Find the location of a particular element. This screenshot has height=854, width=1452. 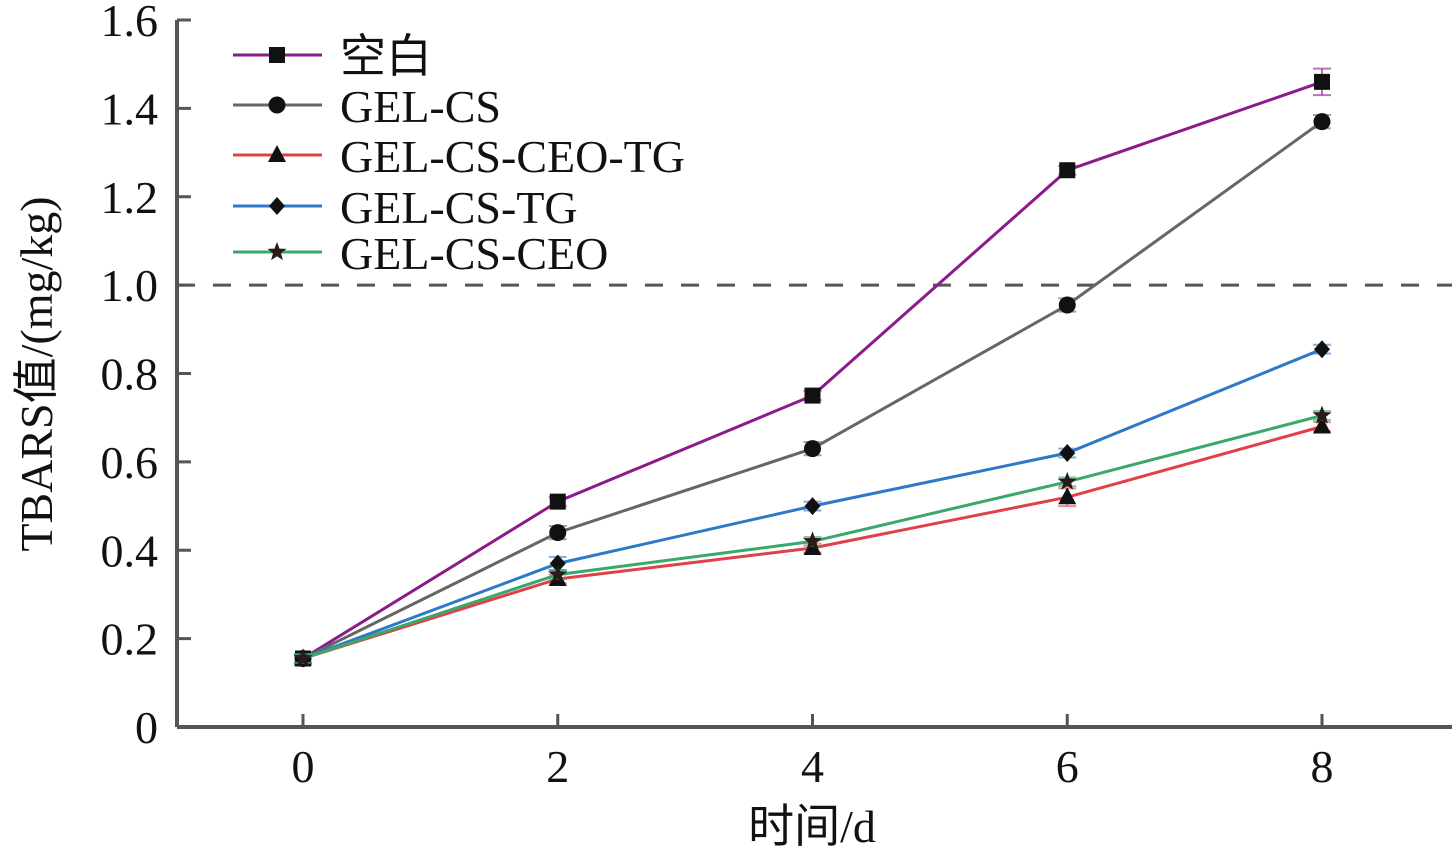

x-tick-label: 0 is located at coordinates (303, 766).